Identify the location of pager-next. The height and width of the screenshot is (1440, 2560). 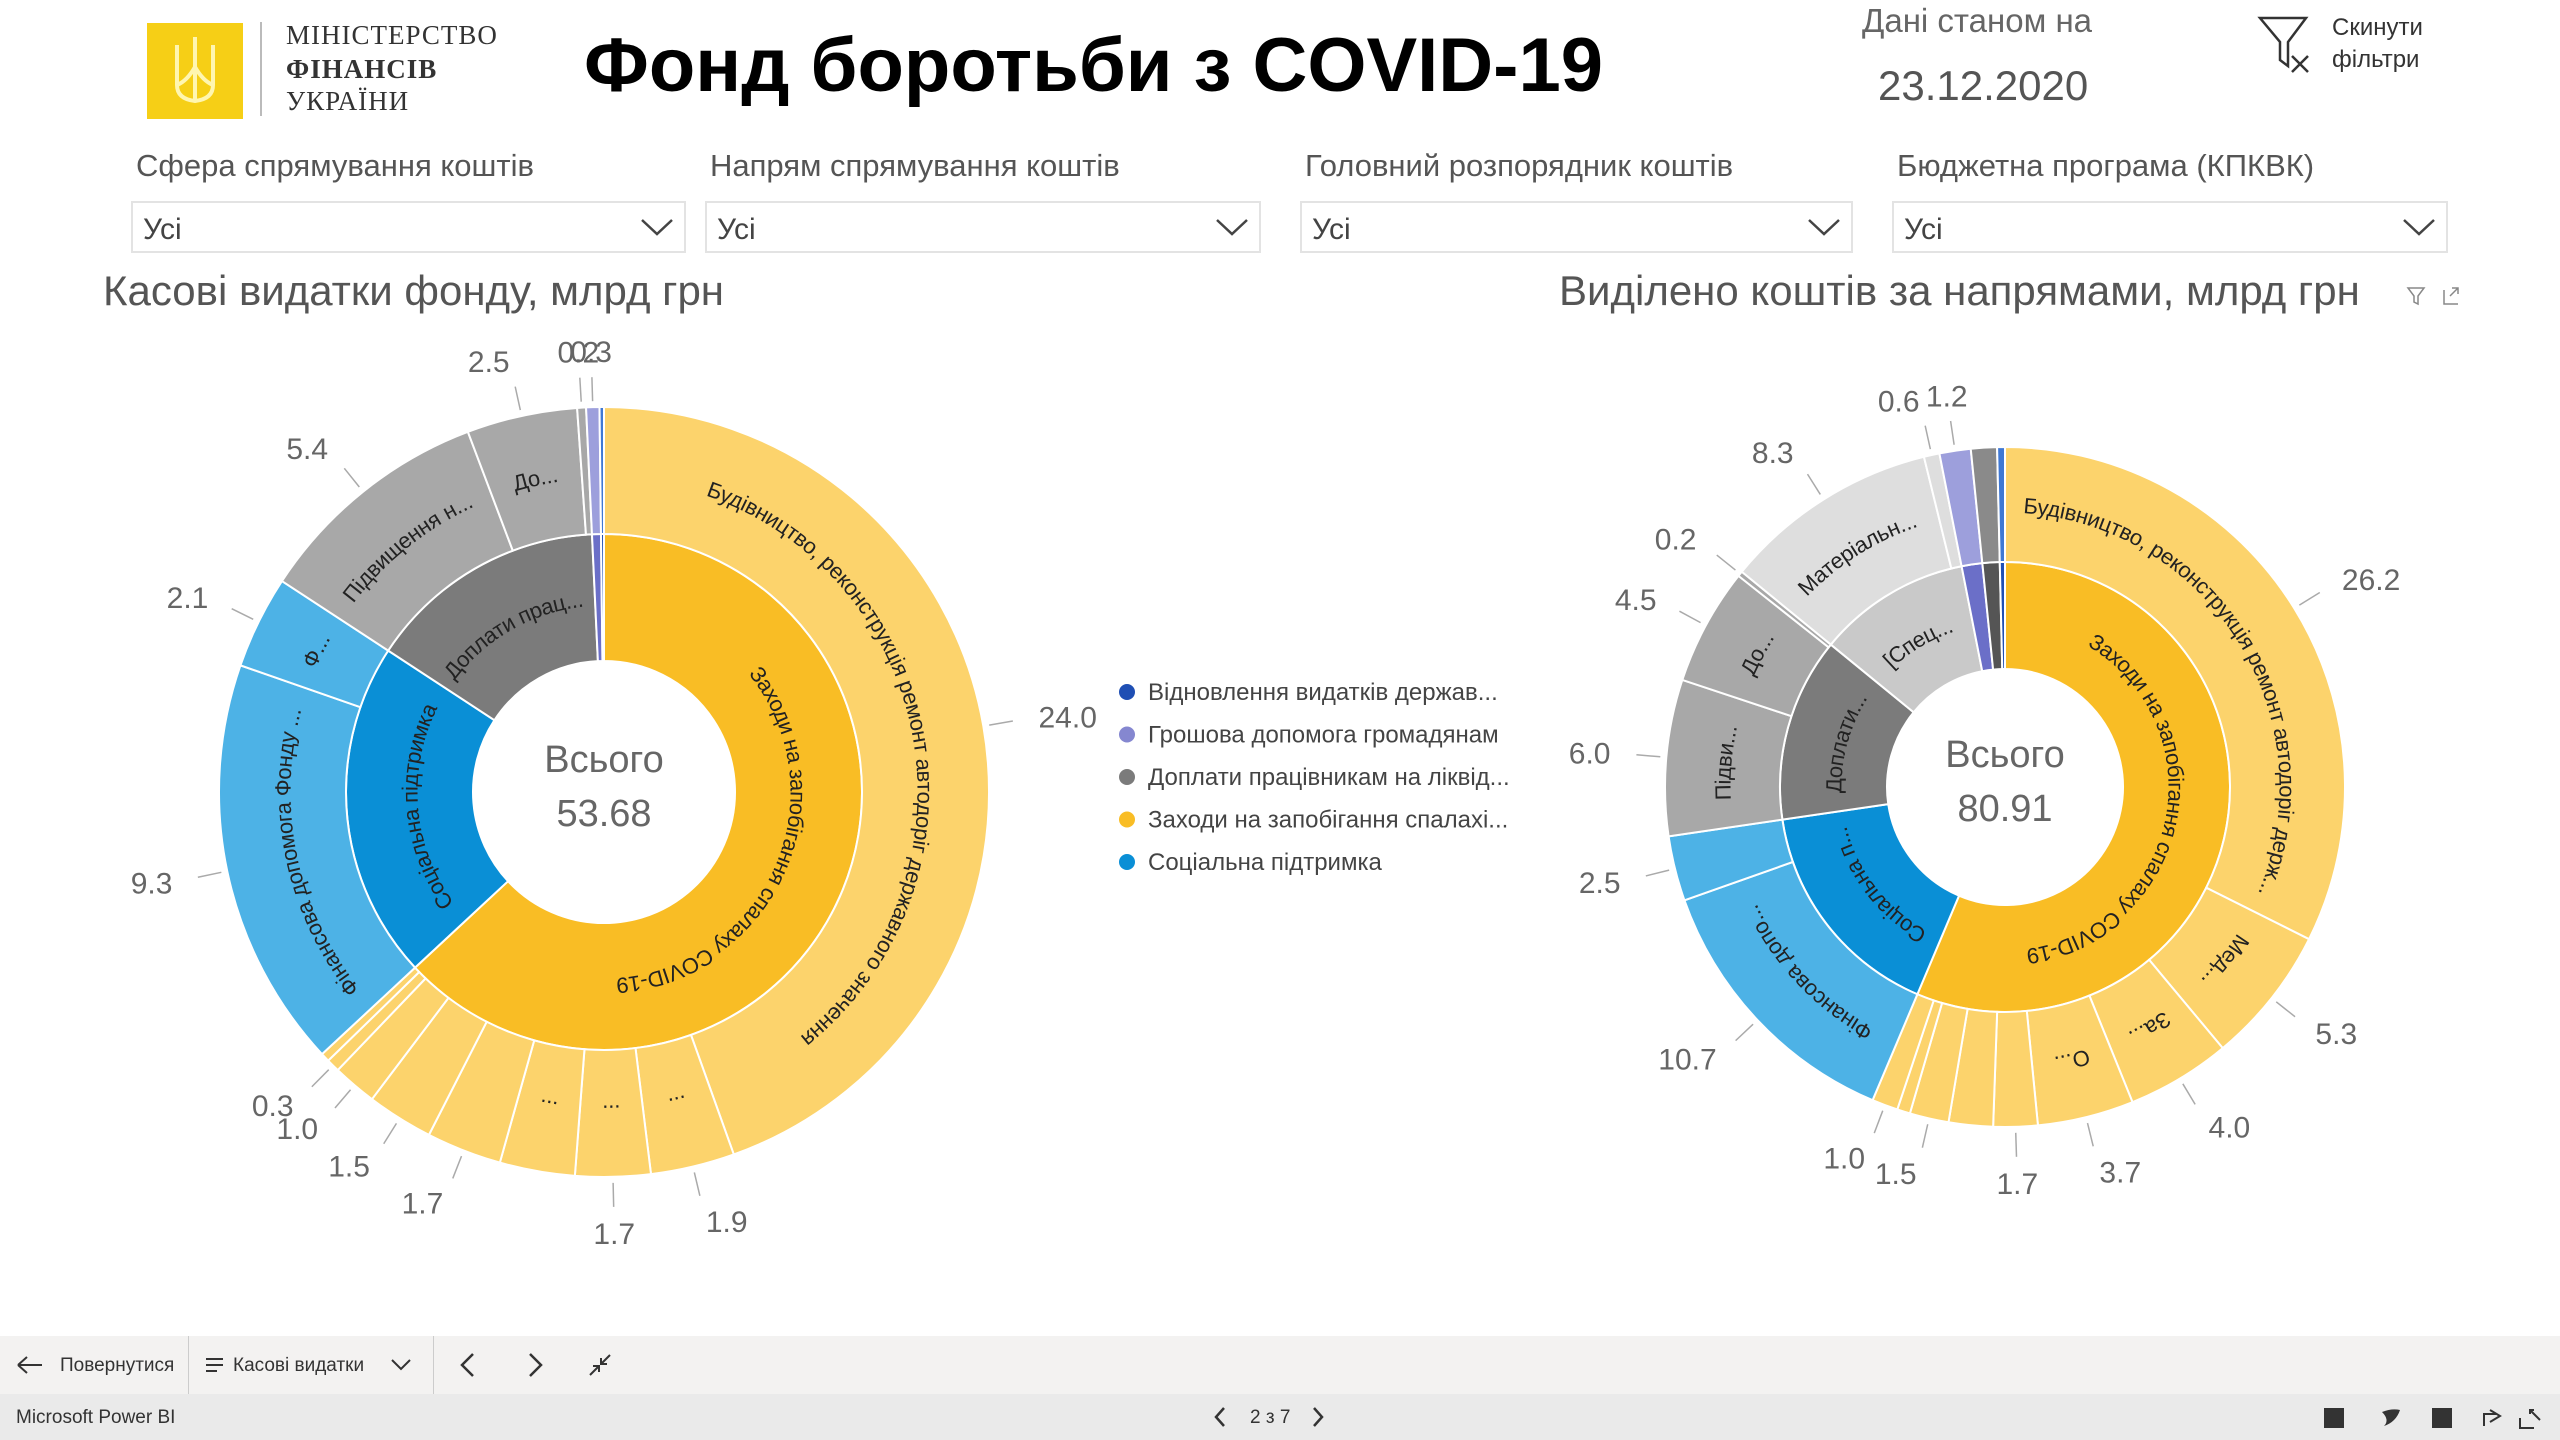
(1318, 1417).